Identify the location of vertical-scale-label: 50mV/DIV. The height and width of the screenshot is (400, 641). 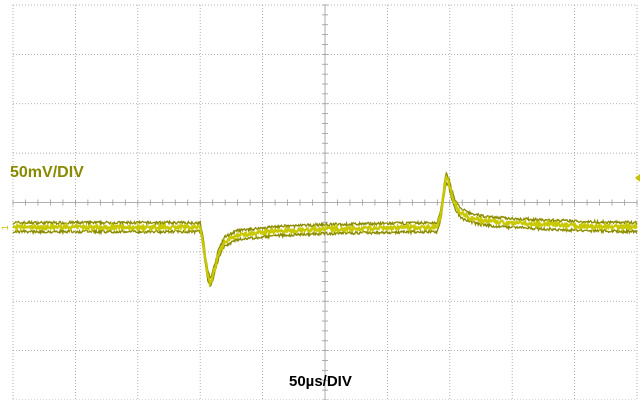
(47, 172).